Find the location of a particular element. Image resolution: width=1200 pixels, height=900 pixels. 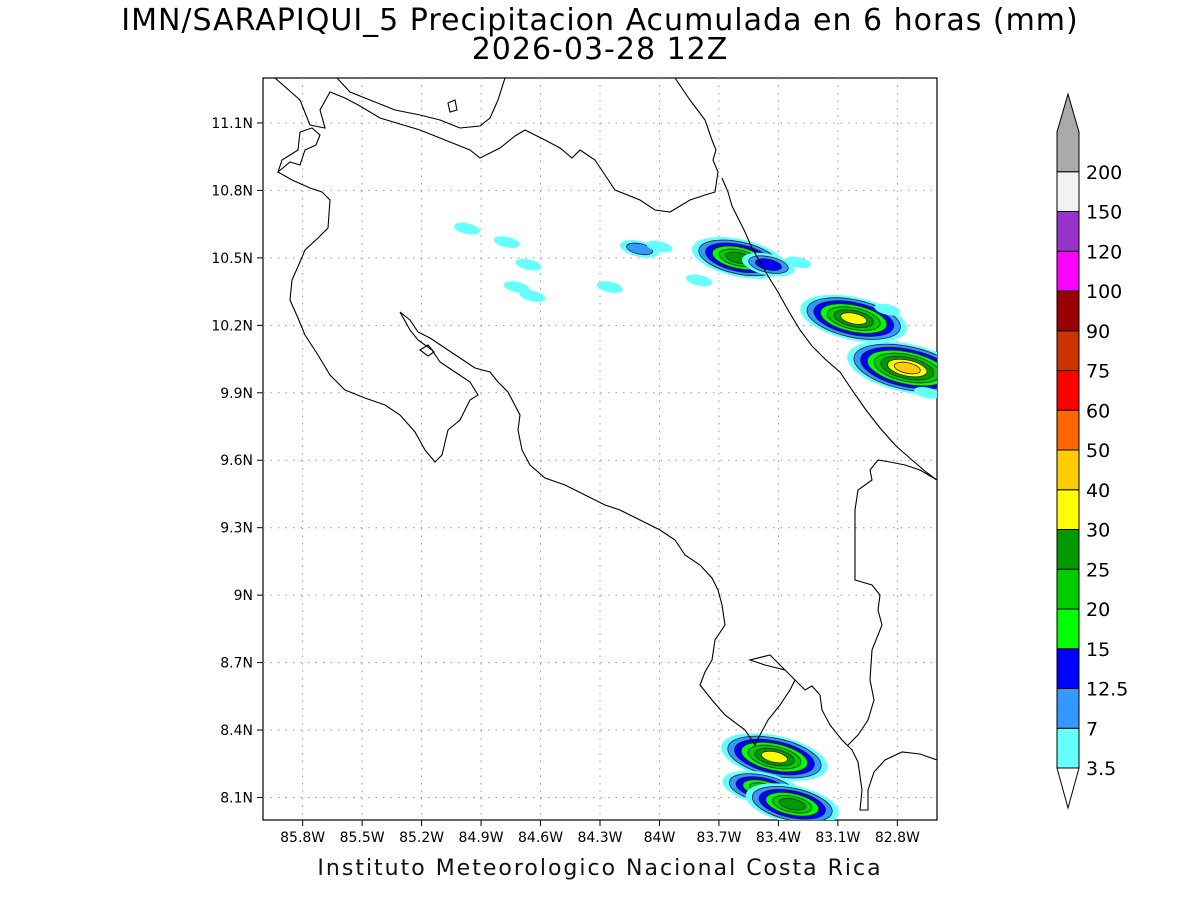

x-tick-label: 83.7W is located at coordinates (718, 838).